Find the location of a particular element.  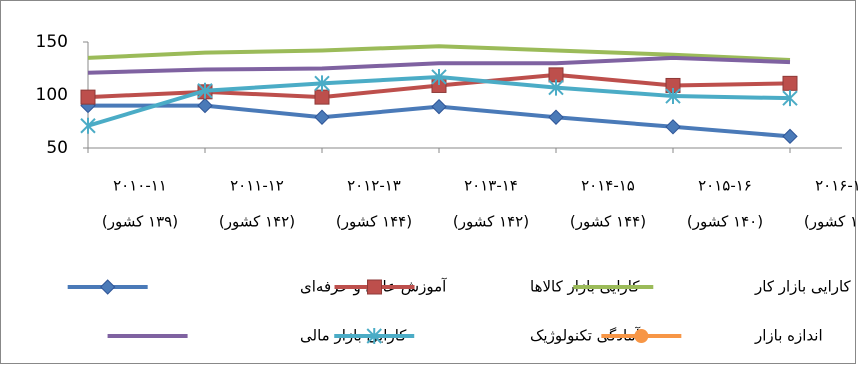

x-tick-label: ۲۰۱۱-۱۲ is located at coordinates (257, 186).